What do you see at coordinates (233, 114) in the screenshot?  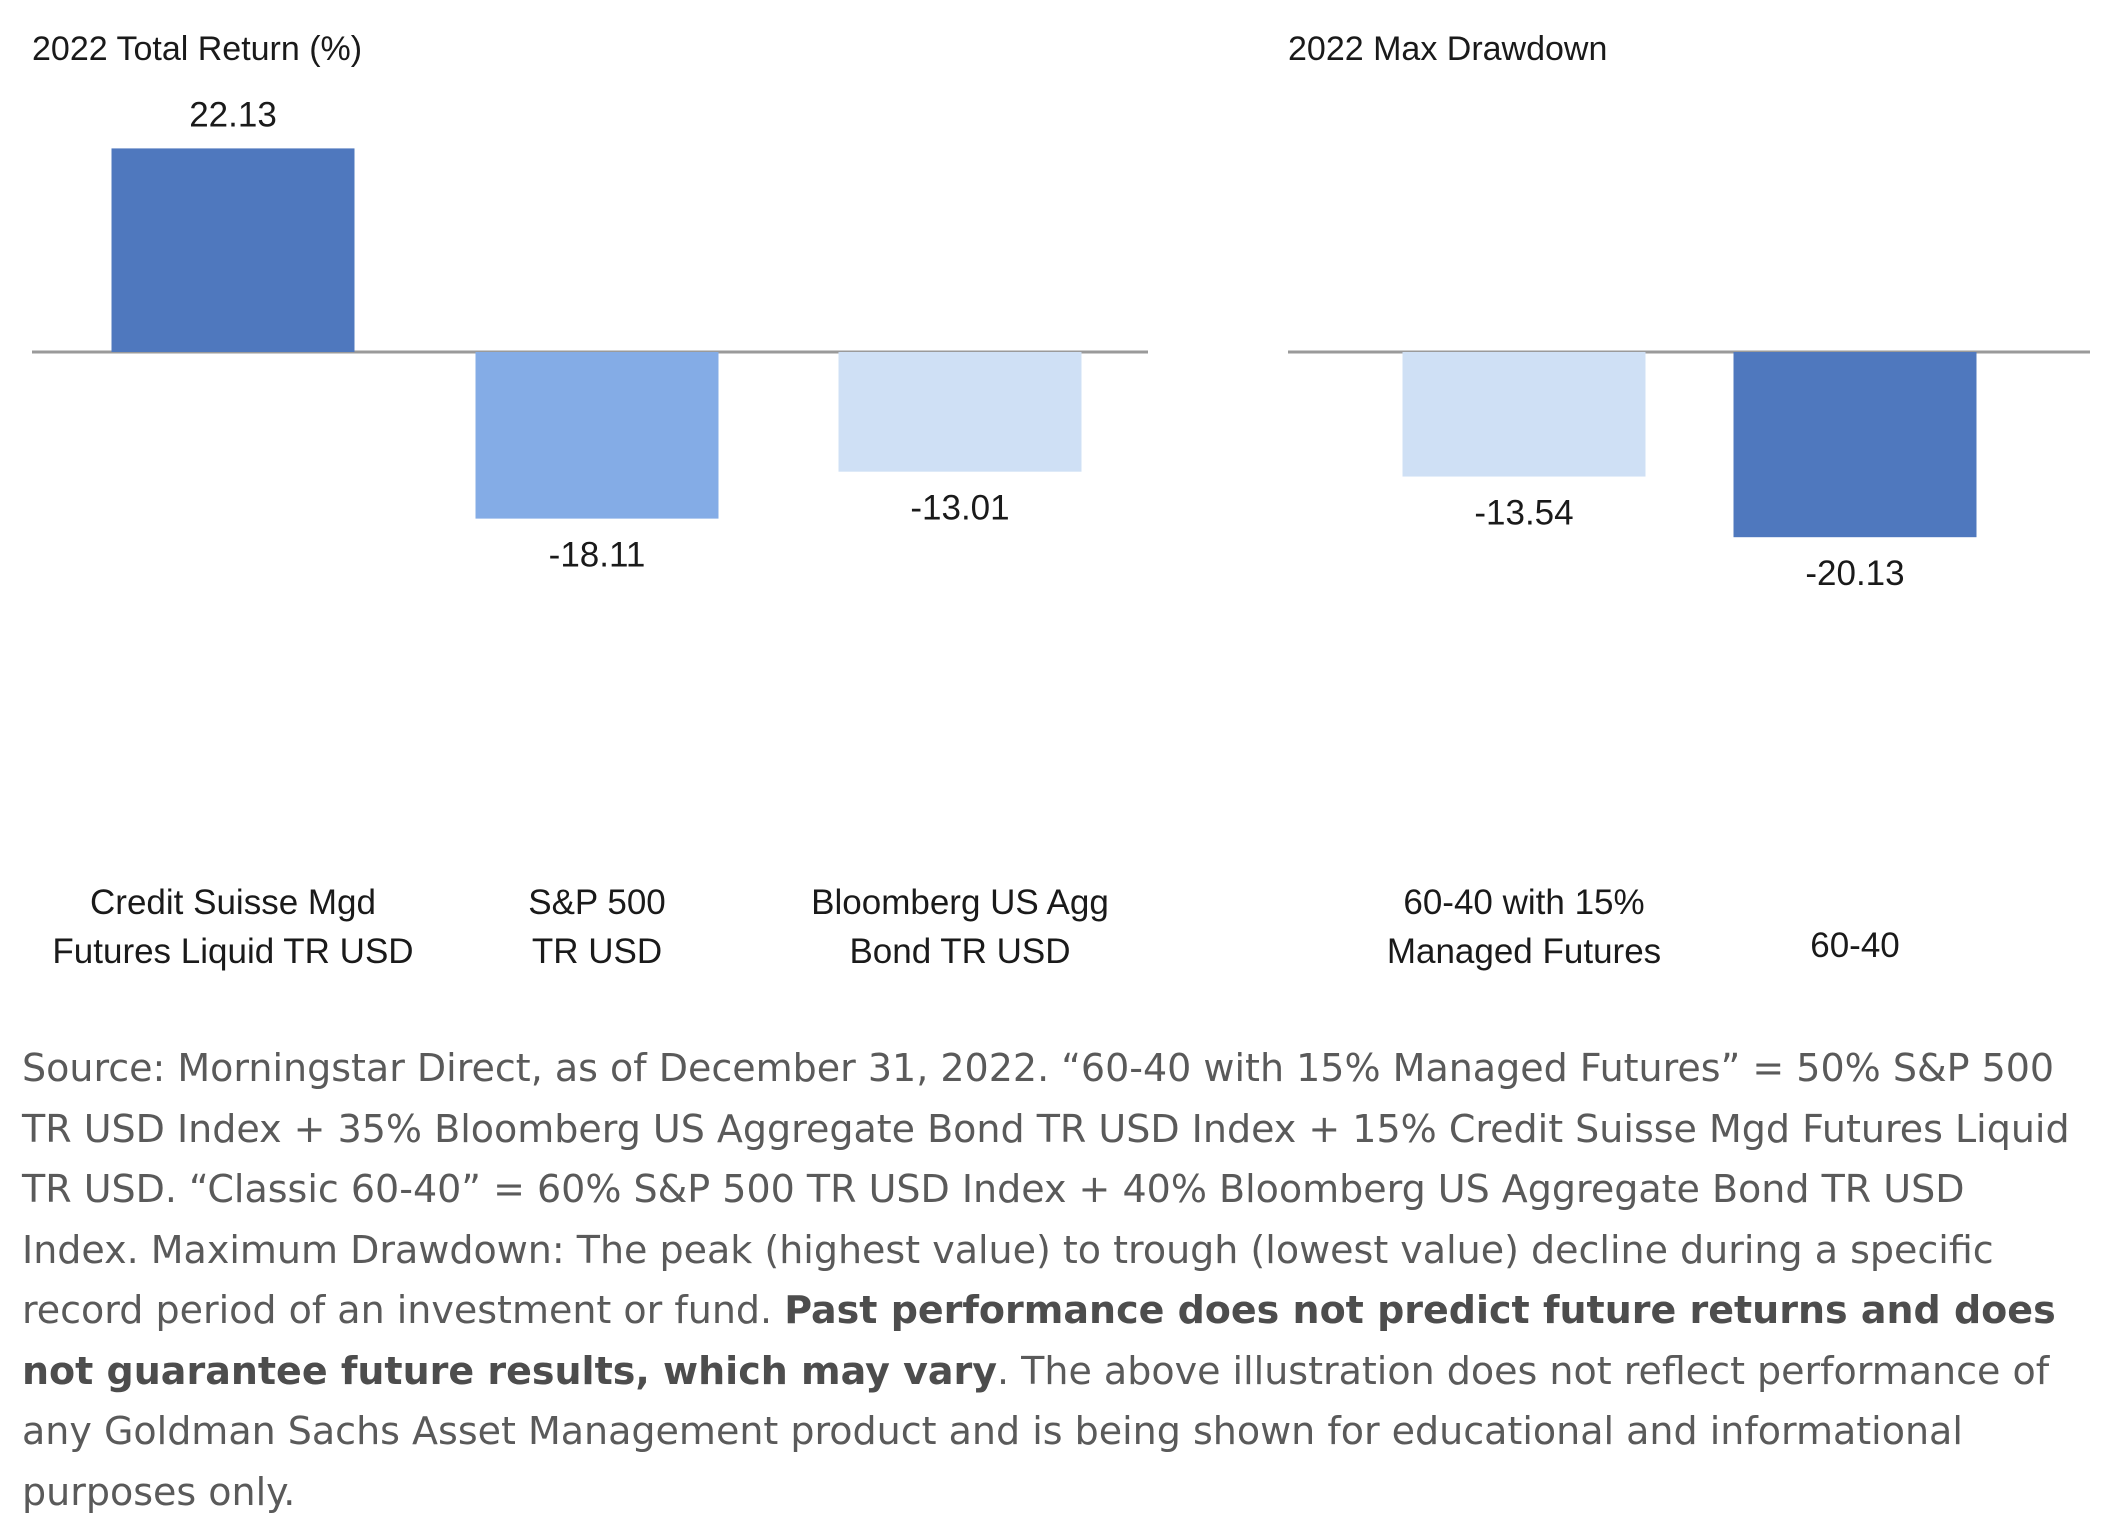 I see `bar-value-label: 22.13` at bounding box center [233, 114].